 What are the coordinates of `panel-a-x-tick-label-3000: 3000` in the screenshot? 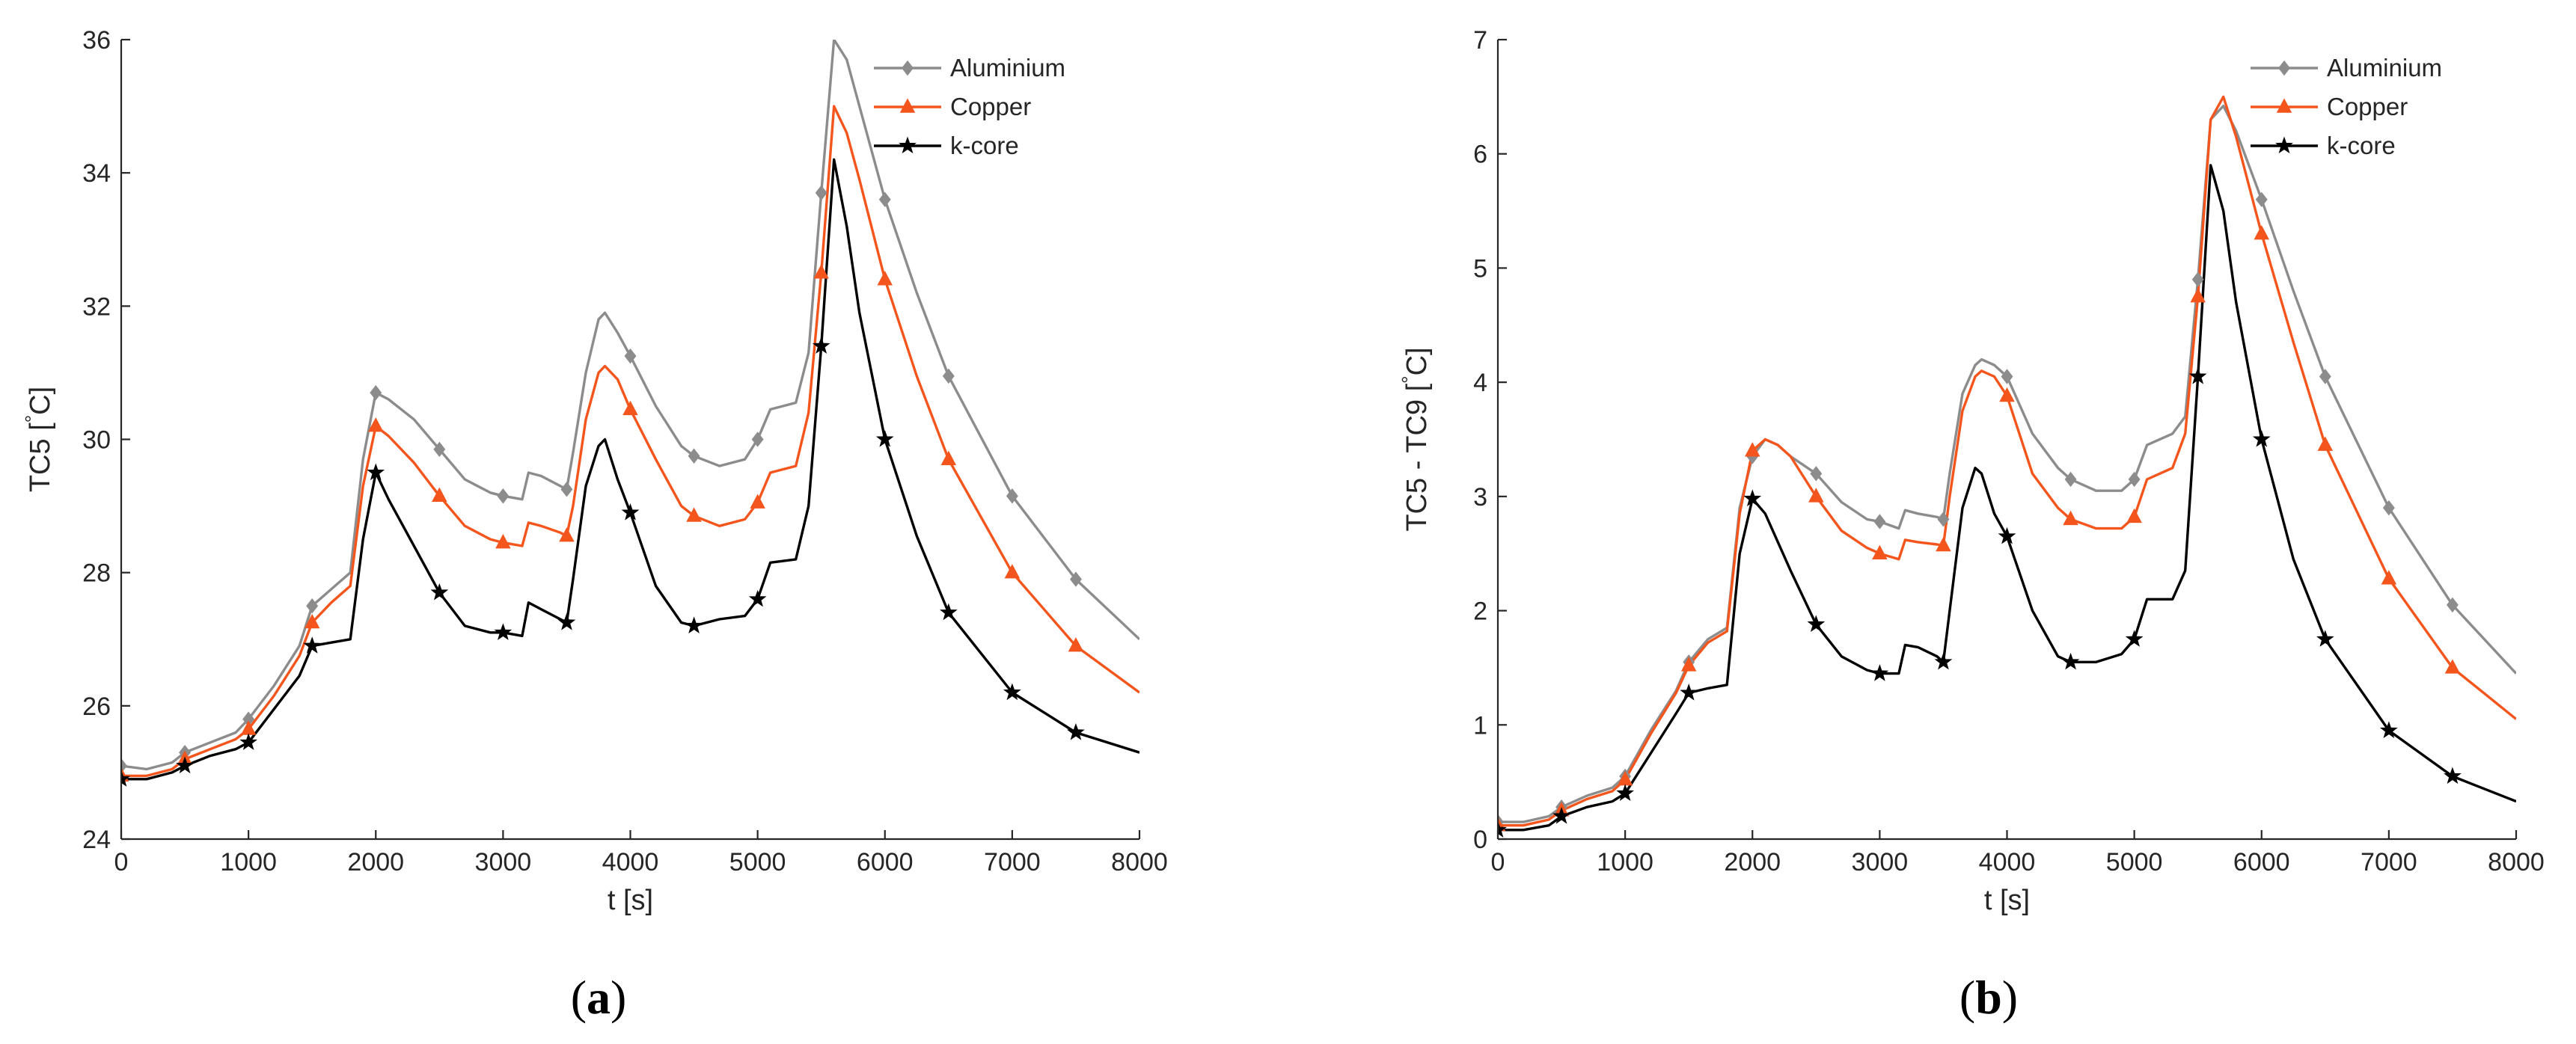 It's located at (504, 862).